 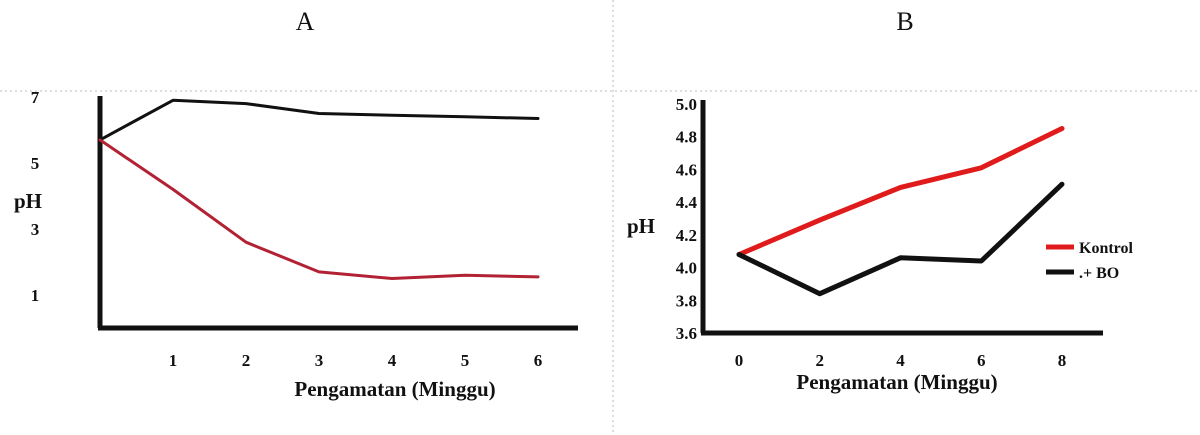 I want to click on chart-b-x-tick-label: 4, so click(x=900, y=360).